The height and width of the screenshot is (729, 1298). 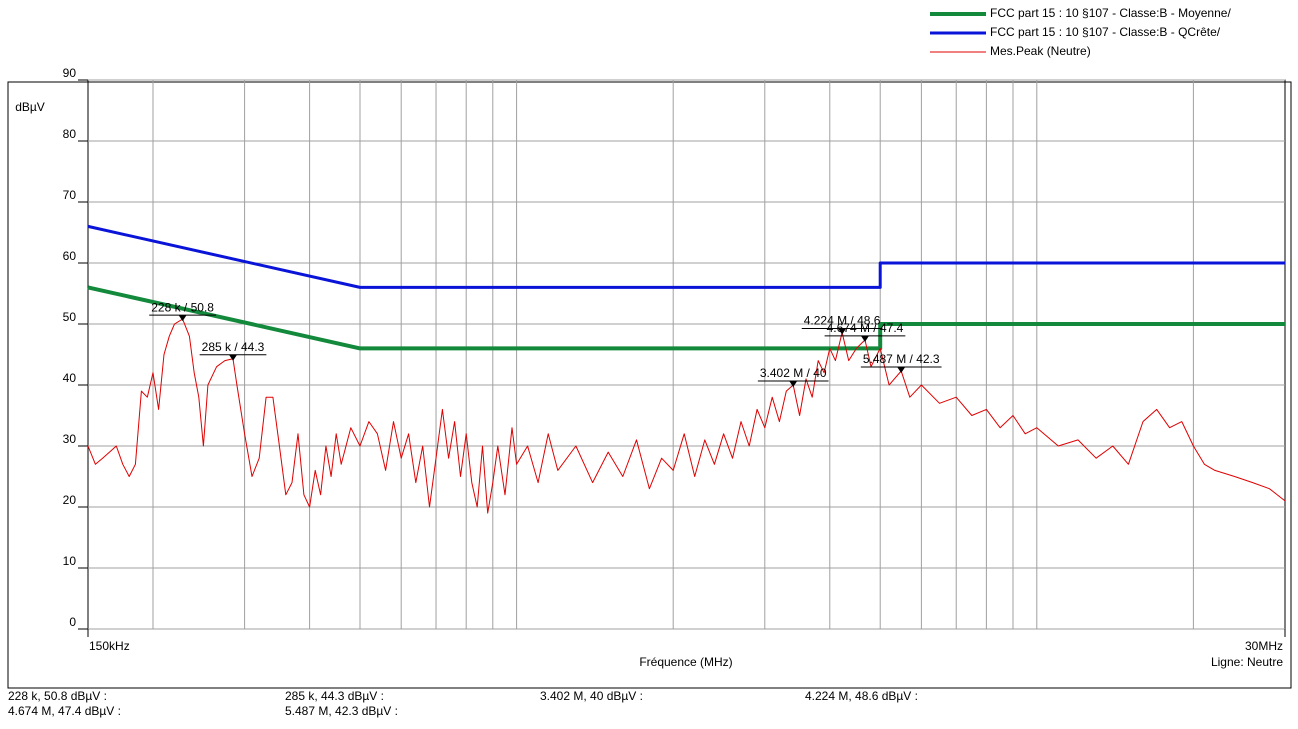 I want to click on marker-label: 285 k / 44.3, so click(x=233, y=347).